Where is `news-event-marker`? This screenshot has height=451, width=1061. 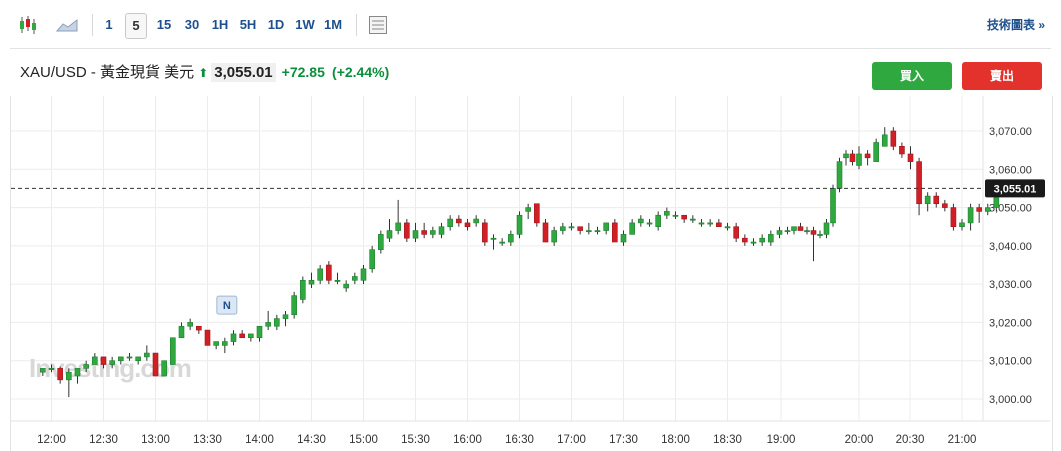 news-event-marker is located at coordinates (227, 305).